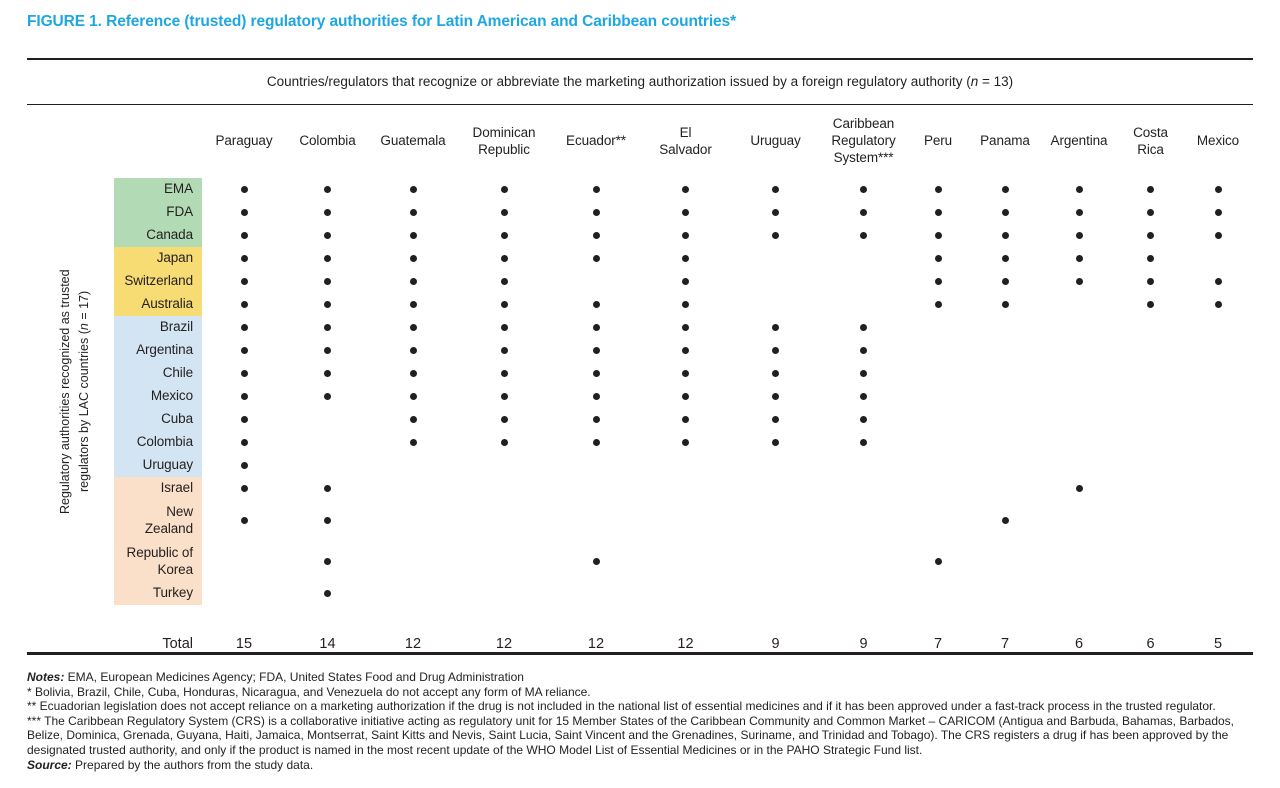 This screenshot has width=1280, height=788. What do you see at coordinates (640, 593) in the screenshot?
I see `matrix-row-turkey: Turkey` at bounding box center [640, 593].